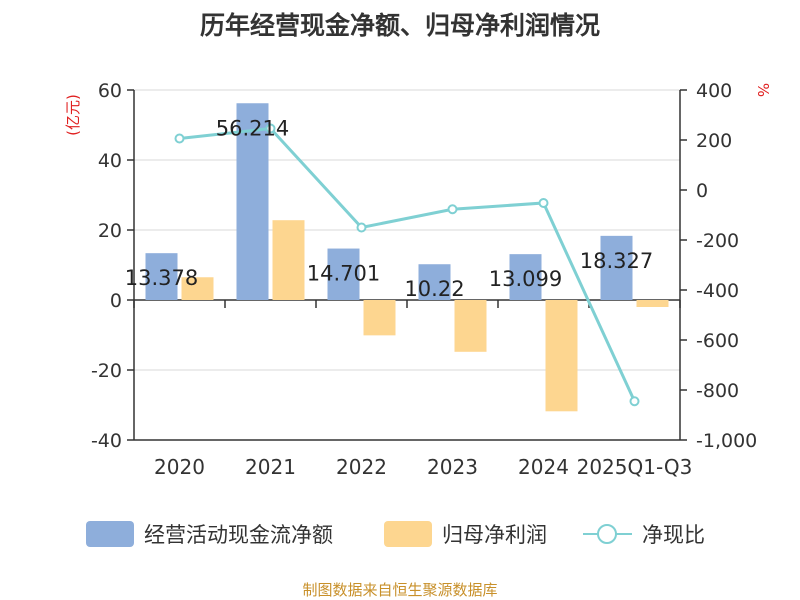 The height and width of the screenshot is (600, 800). Describe the element at coordinates (106, 371) in the screenshot. I see `left-axis-tick-label: -20` at that location.